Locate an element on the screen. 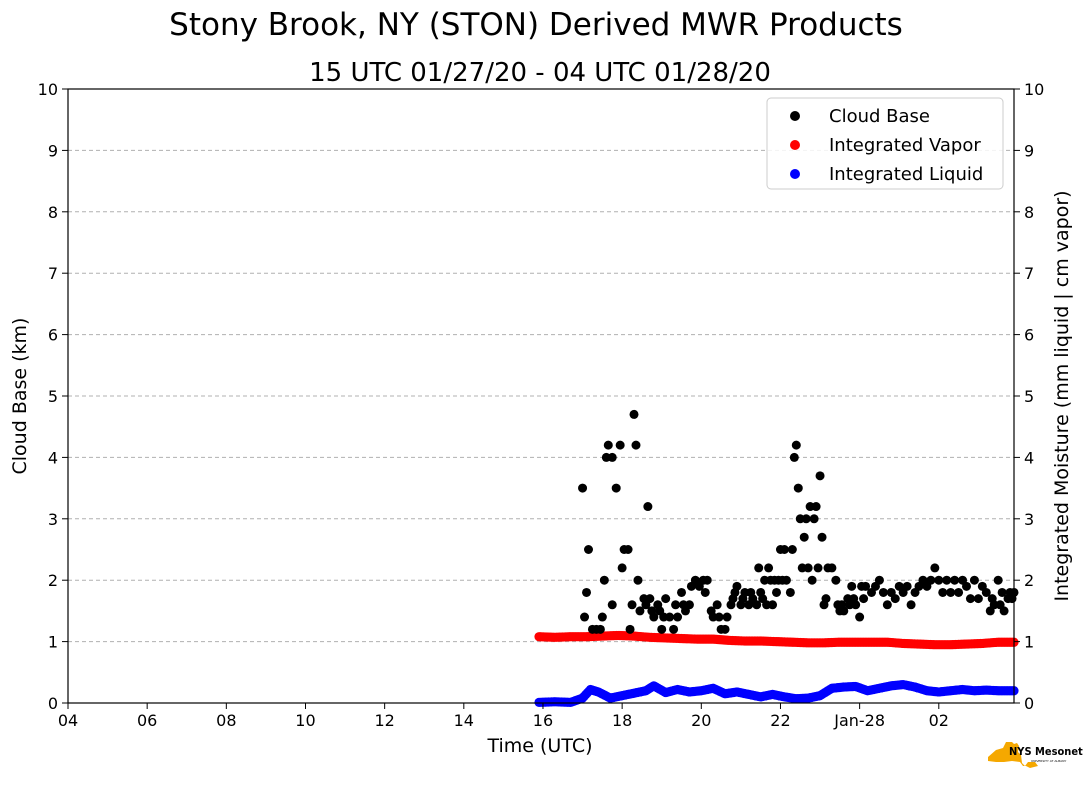 Image resolution: width=1089 pixels, height=808 pixels. logo-subtext: UNIVERSITY AT ALBANY is located at coordinates (1048, 761).